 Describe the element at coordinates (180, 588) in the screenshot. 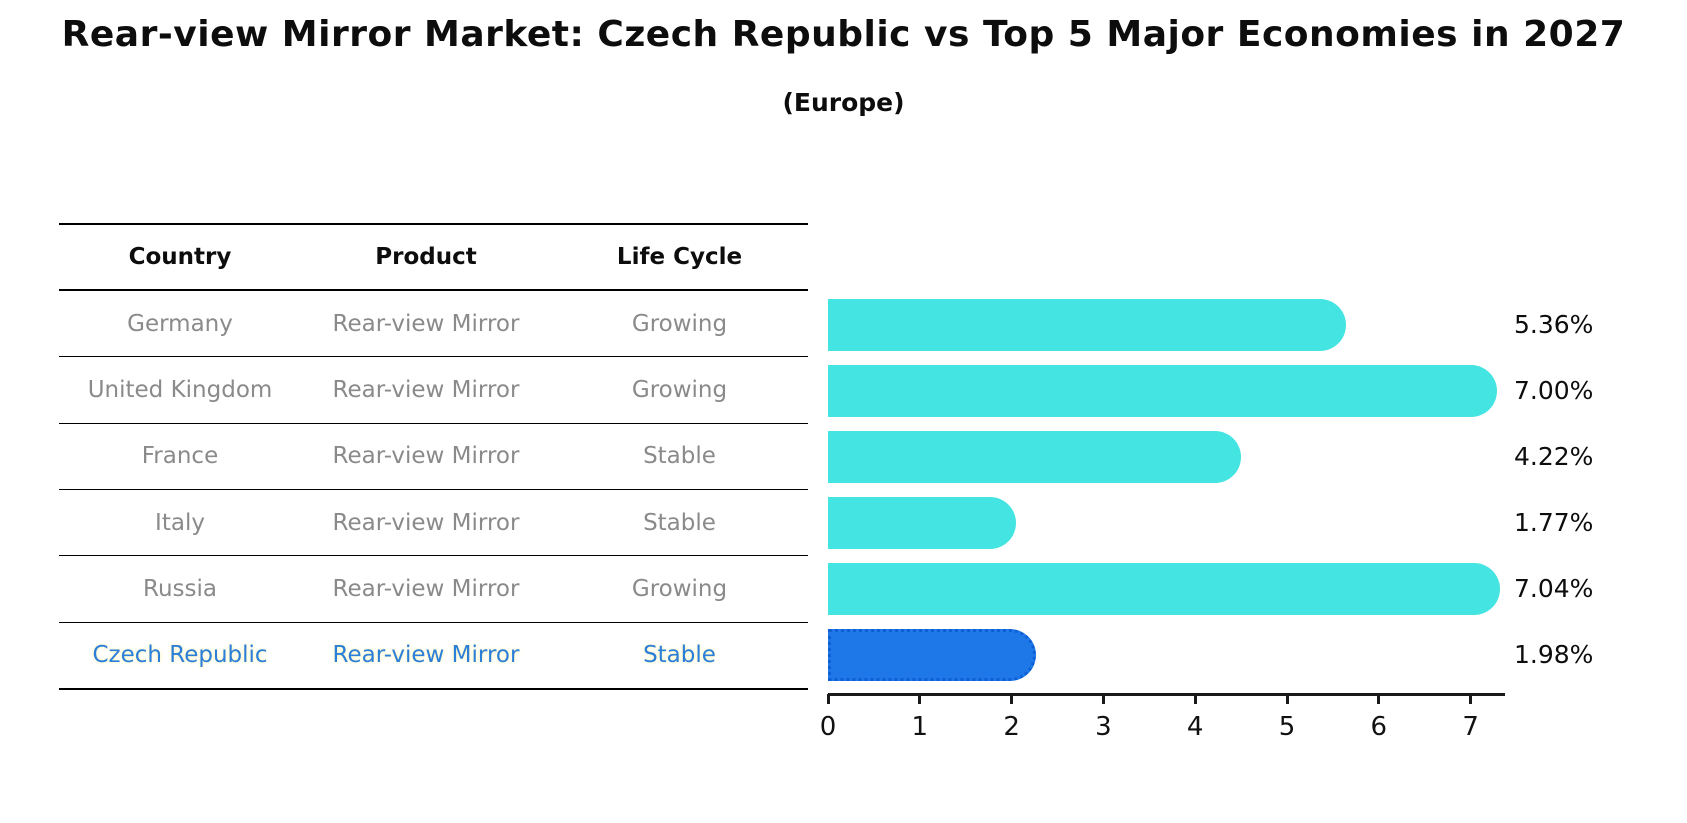

I see `cell-country: Russia` at that location.